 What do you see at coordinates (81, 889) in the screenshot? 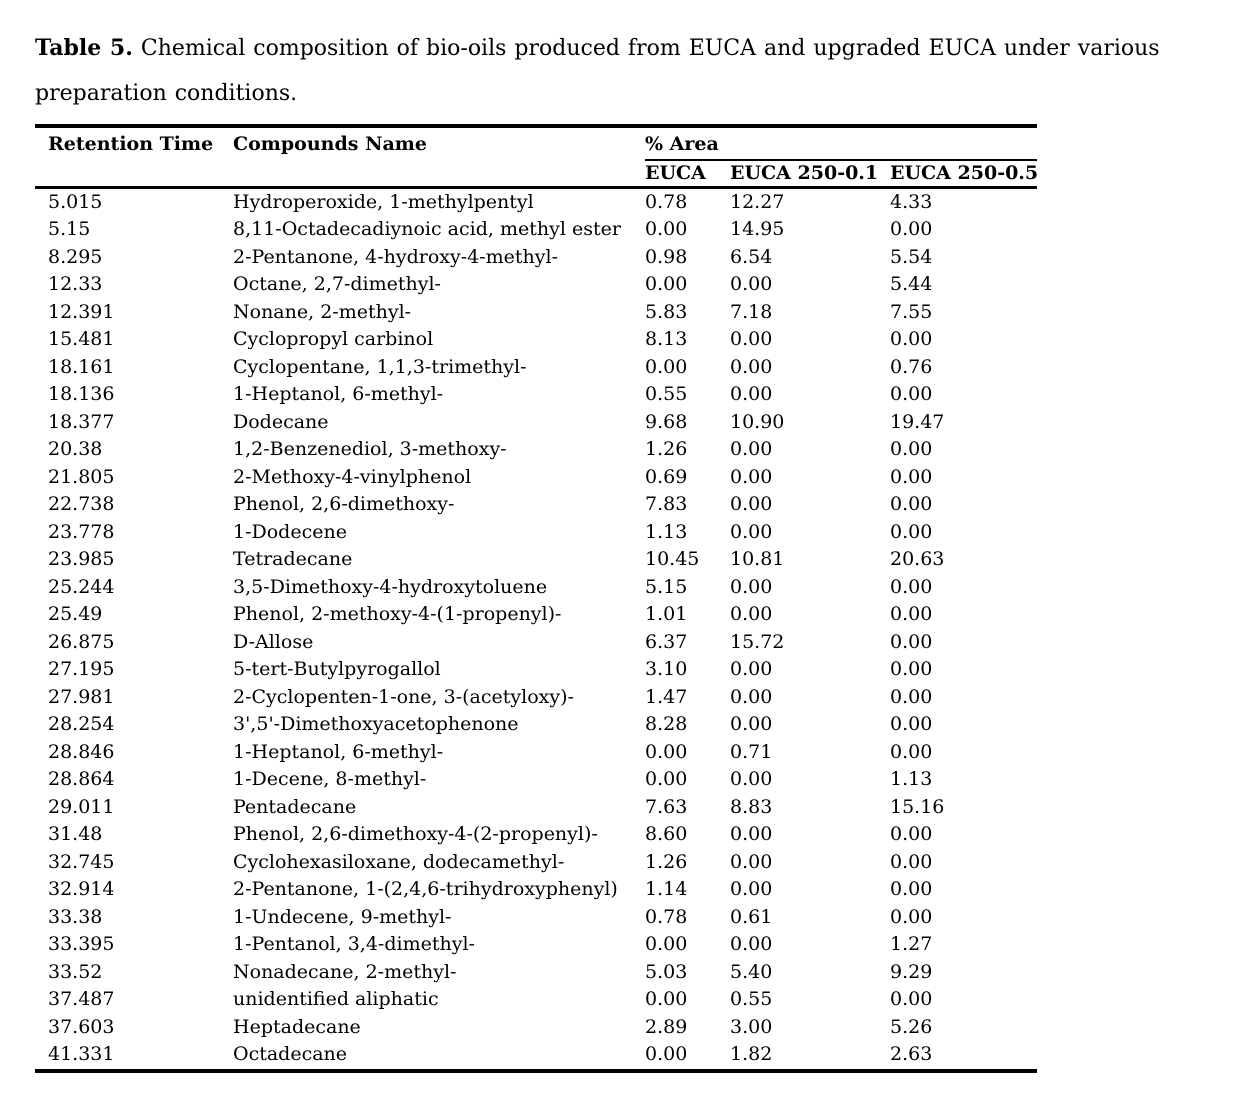
I see `retention-time-cell: 32.914` at bounding box center [81, 889].